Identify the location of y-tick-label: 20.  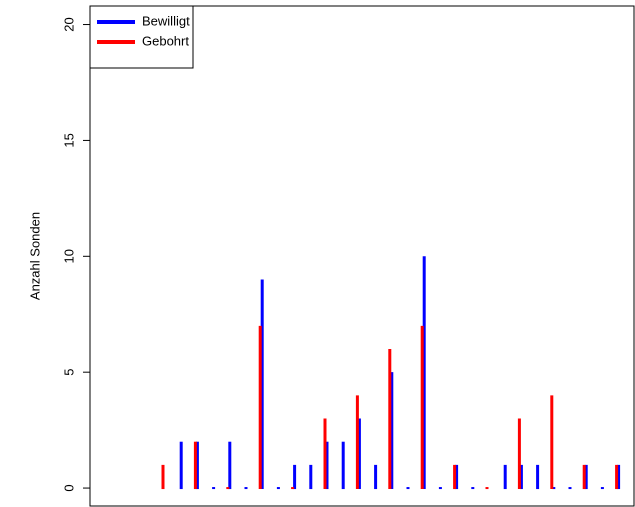
(68, 24).